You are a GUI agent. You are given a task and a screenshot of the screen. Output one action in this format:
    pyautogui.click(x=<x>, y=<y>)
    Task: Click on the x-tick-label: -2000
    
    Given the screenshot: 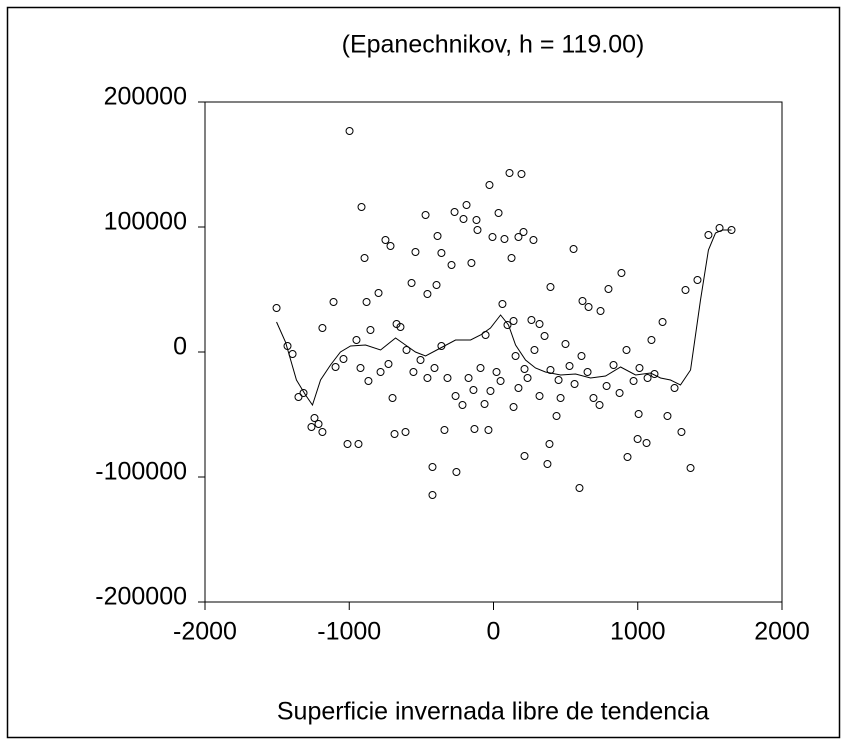 What is the action you would take?
    pyautogui.click(x=205, y=632)
    